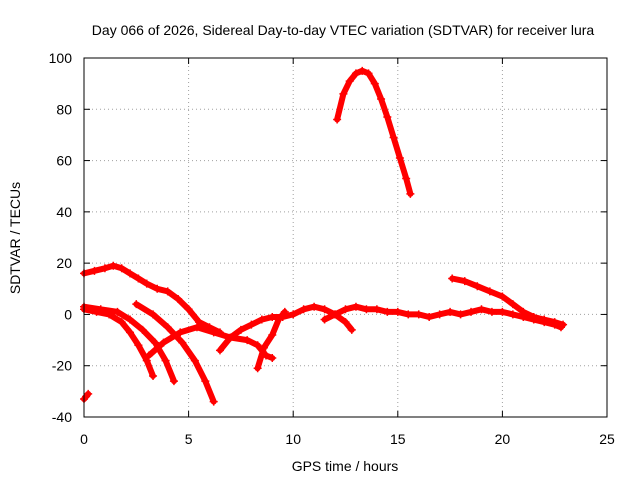  What do you see at coordinates (61, 58) in the screenshot?
I see `y-tick-label: 100` at bounding box center [61, 58].